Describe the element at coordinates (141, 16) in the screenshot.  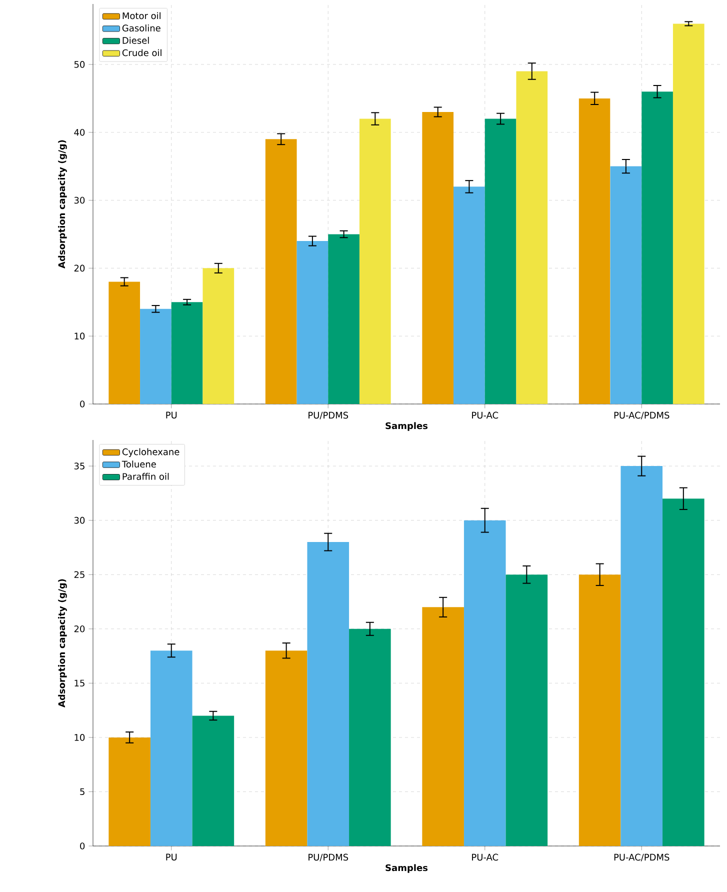
I see `legend-label: Motor oil` at that location.